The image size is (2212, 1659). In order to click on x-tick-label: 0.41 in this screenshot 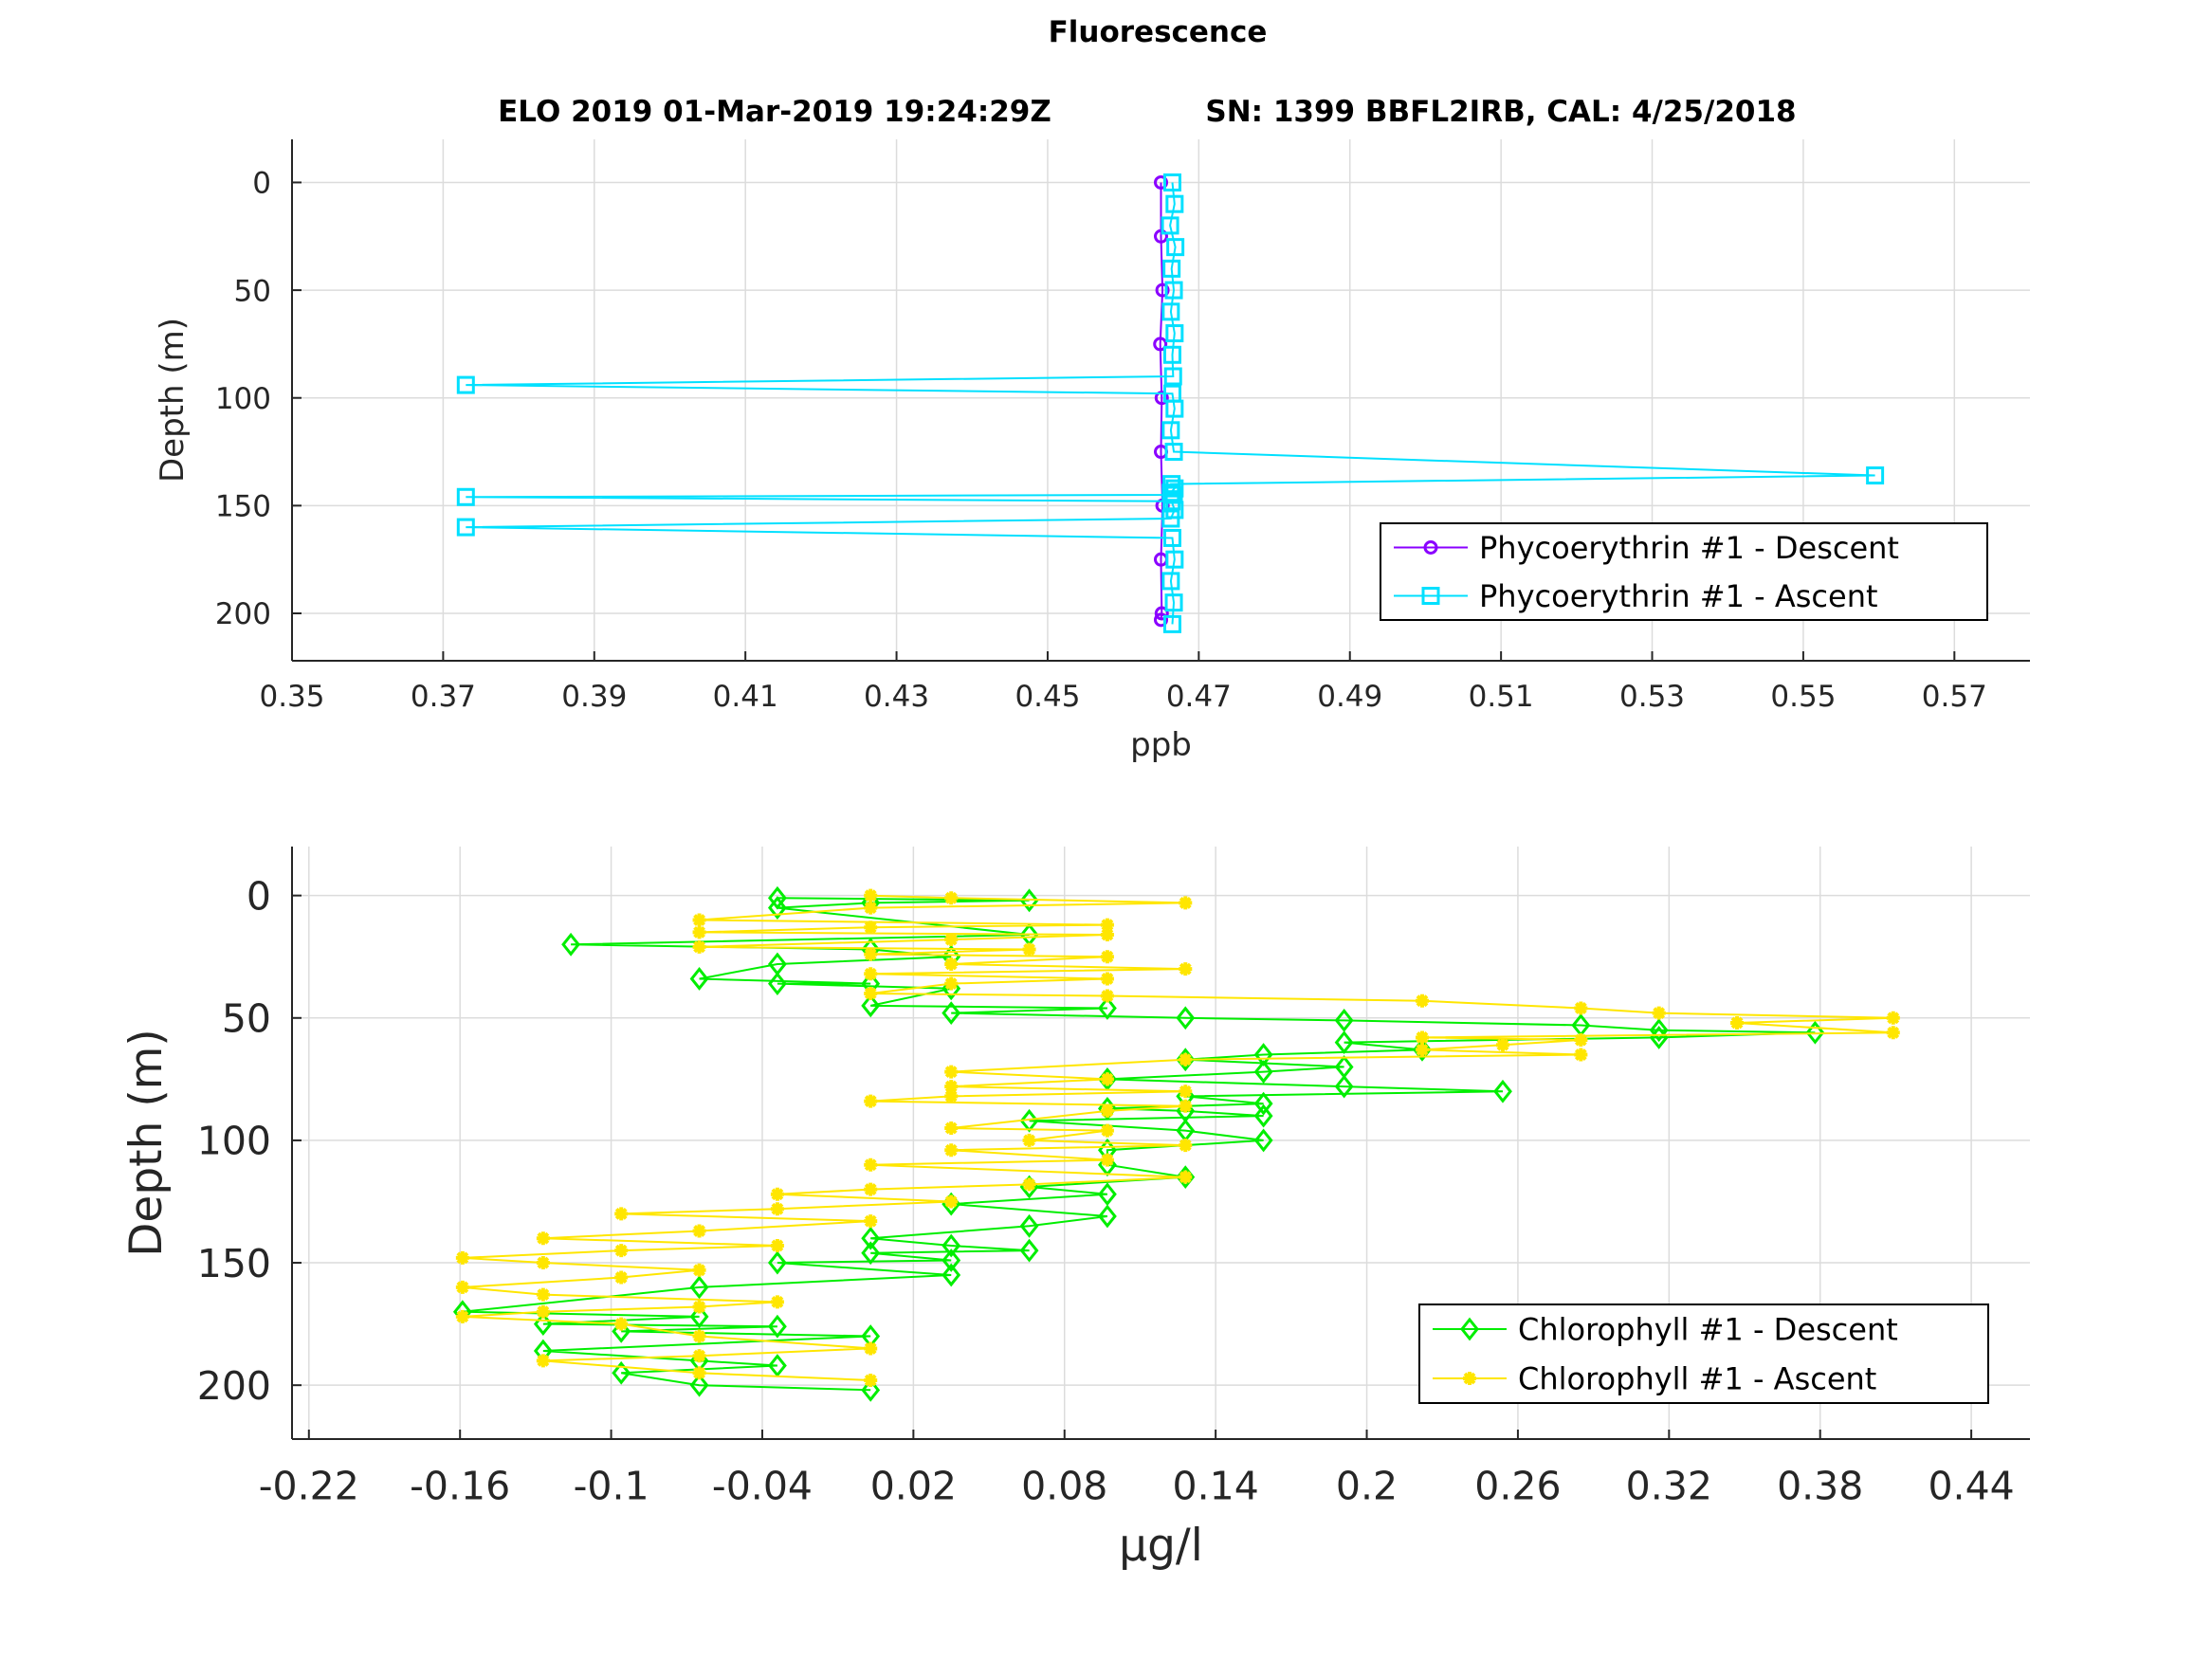, I will do `click(745, 697)`.